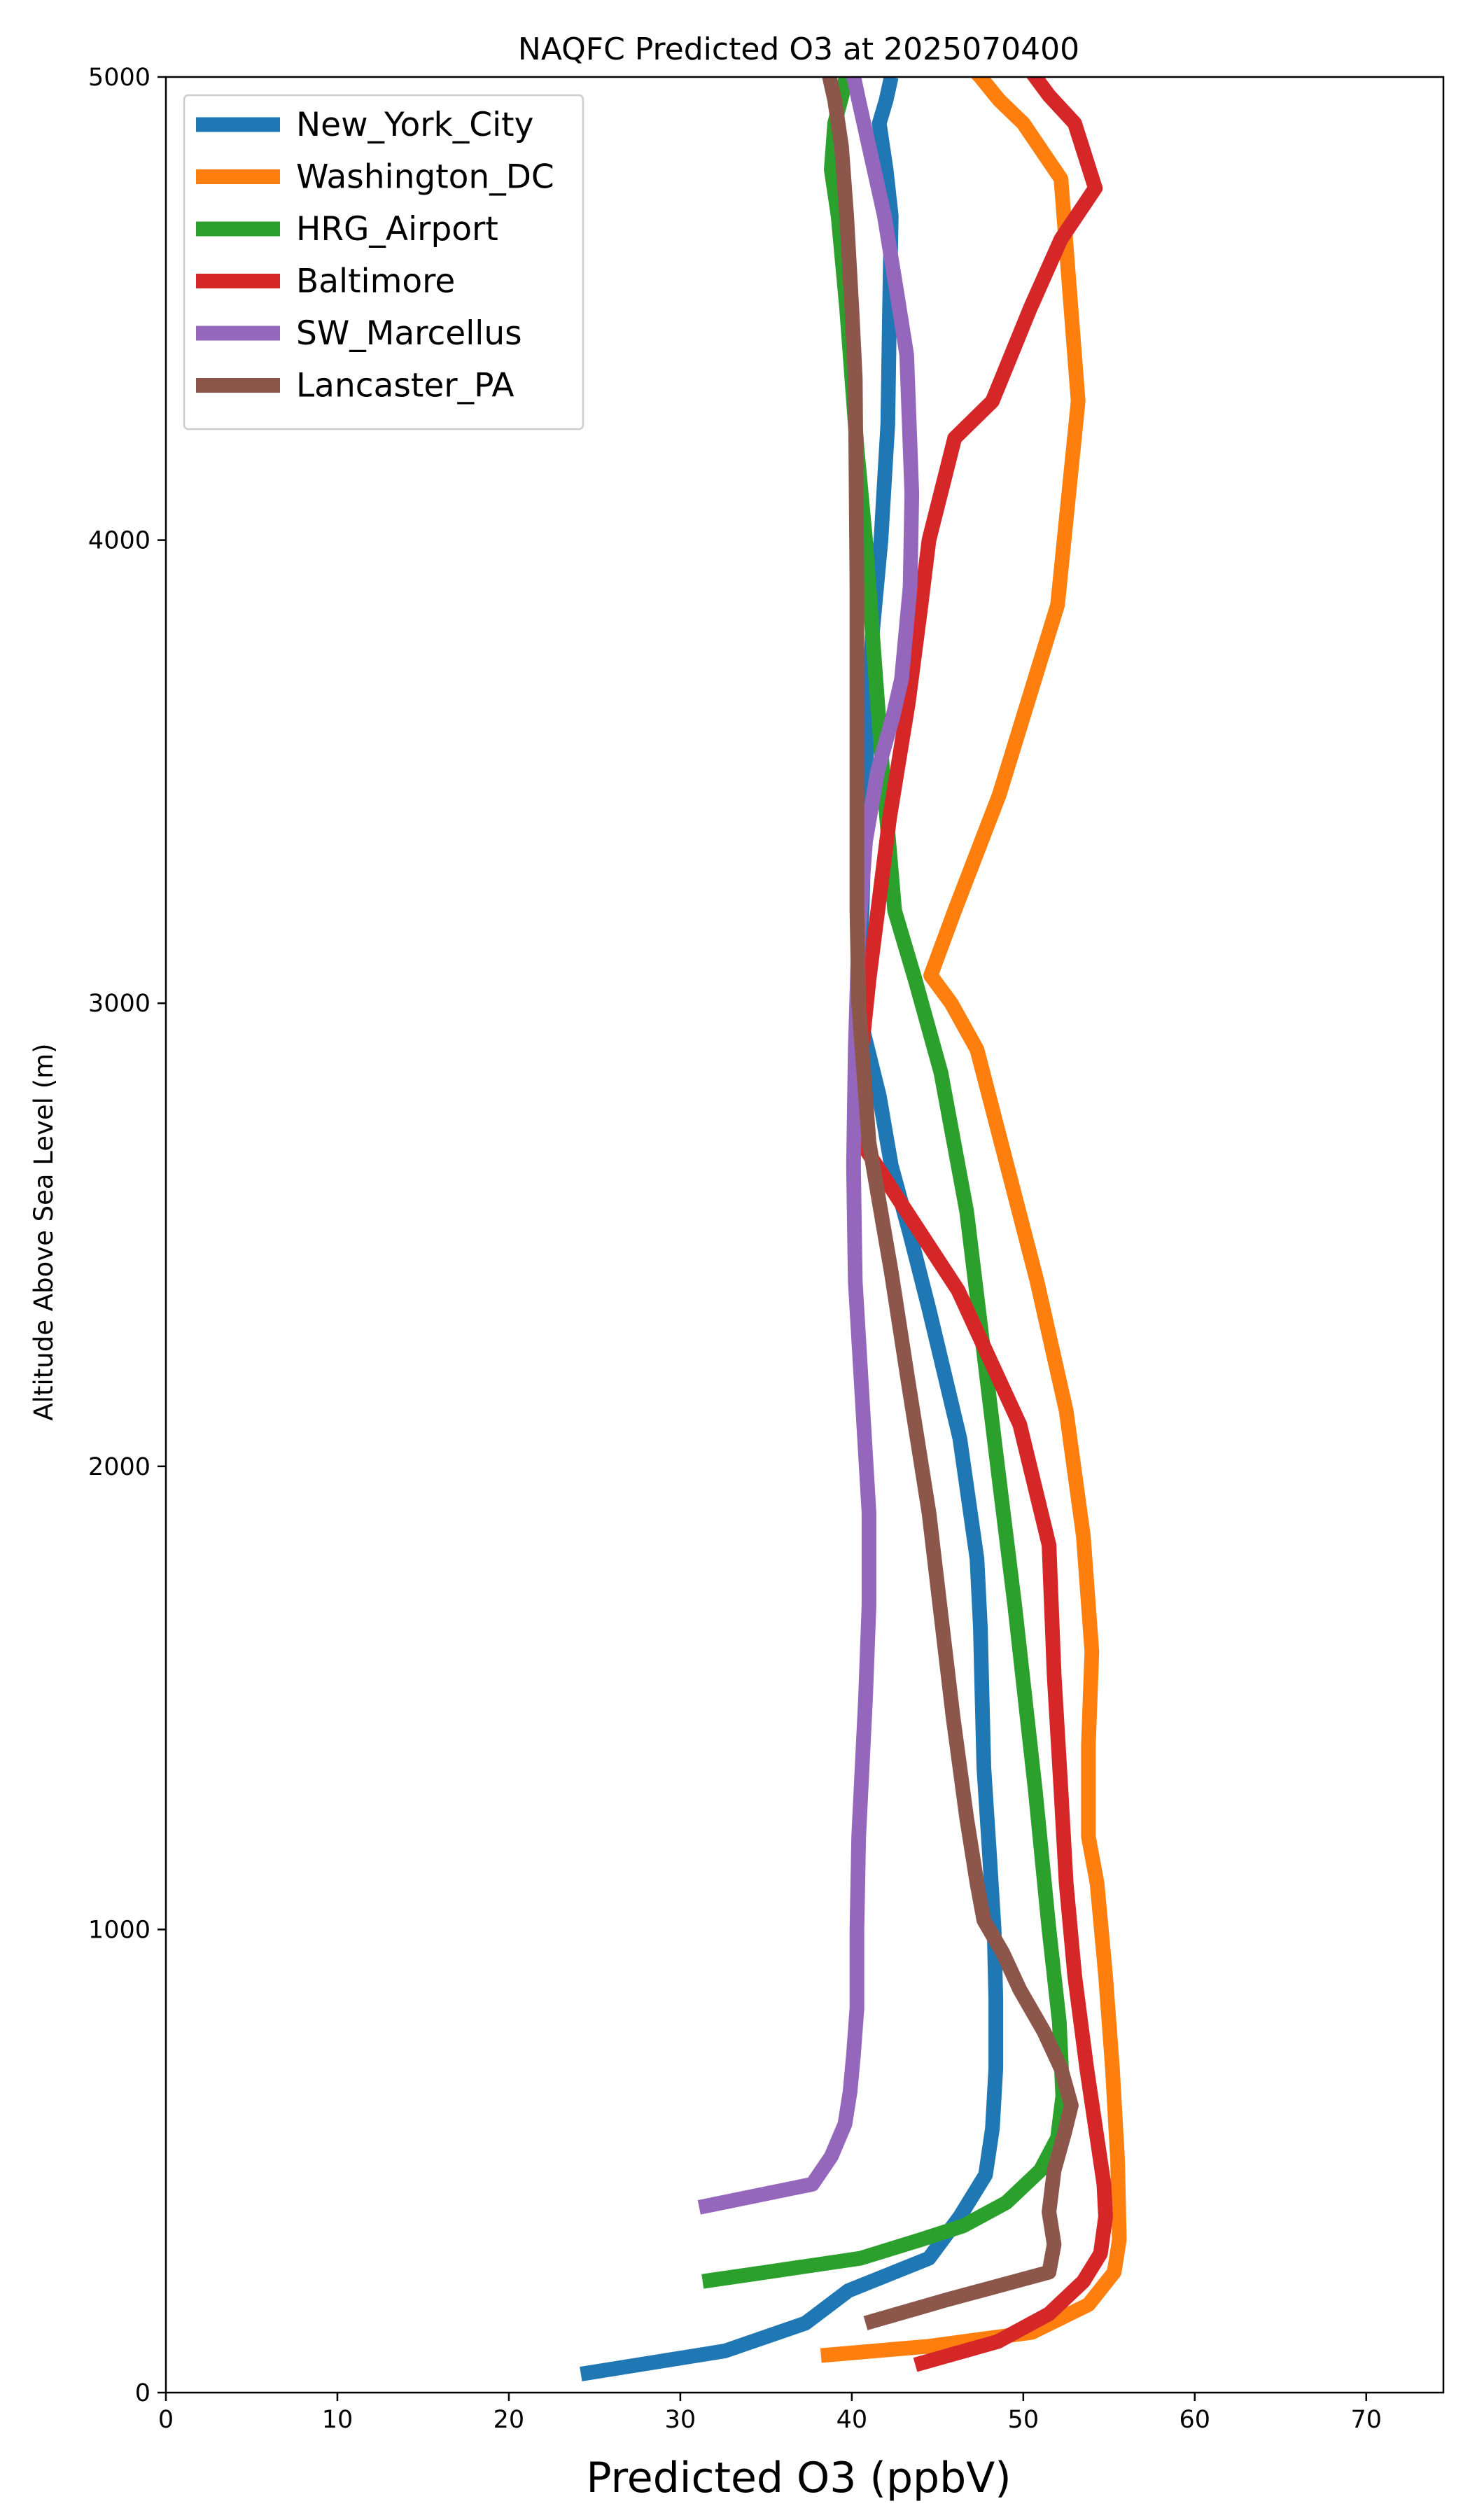 The width and height of the screenshot is (1470, 2520). Describe the element at coordinates (1195, 2420) in the screenshot. I see `x-tick-label: 60` at that location.